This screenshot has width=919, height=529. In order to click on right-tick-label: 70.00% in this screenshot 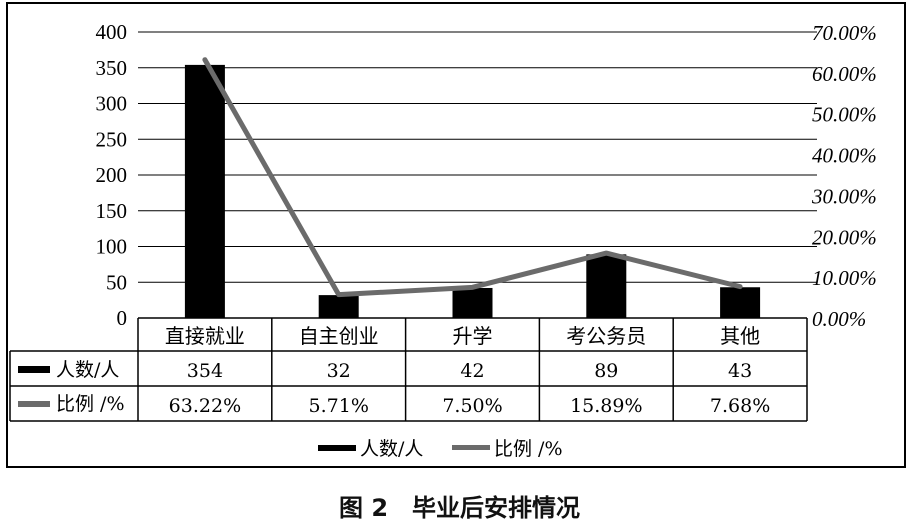, I will do `click(844, 33)`.